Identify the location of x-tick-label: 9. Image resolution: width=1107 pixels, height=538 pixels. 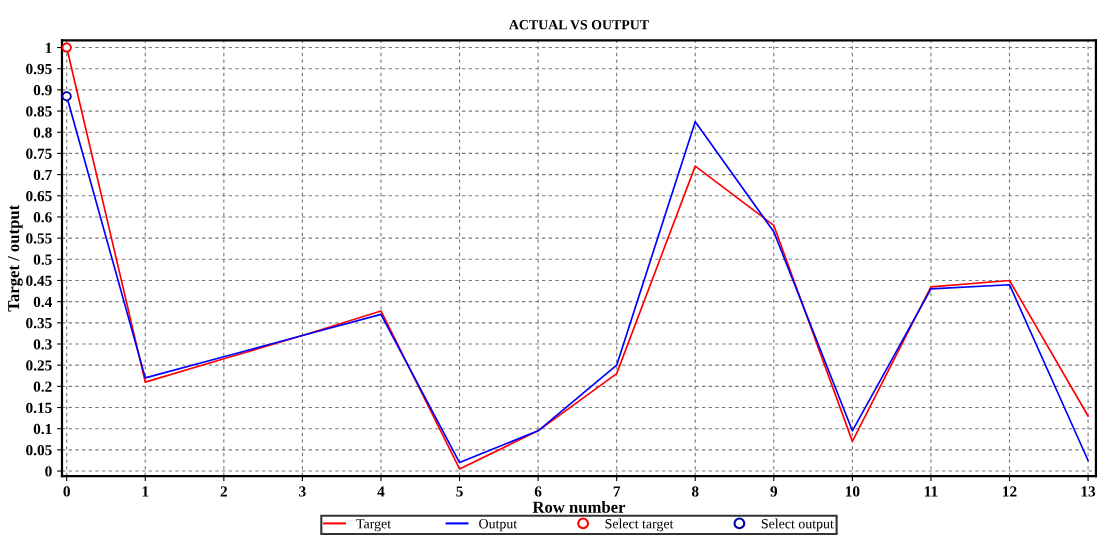
(774, 491).